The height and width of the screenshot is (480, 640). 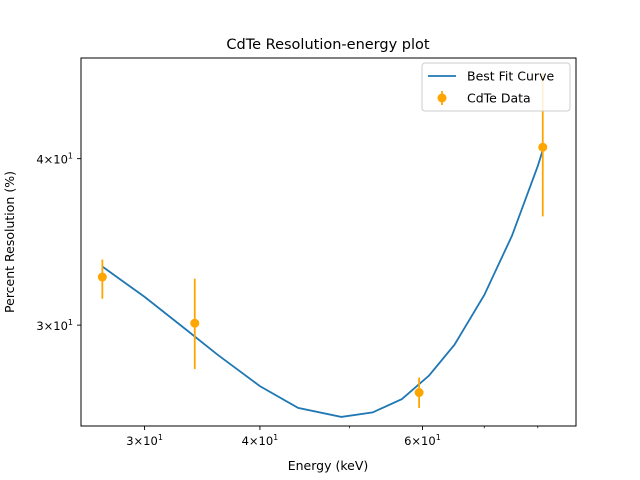 I want to click on legend-box, so click(x=496, y=87).